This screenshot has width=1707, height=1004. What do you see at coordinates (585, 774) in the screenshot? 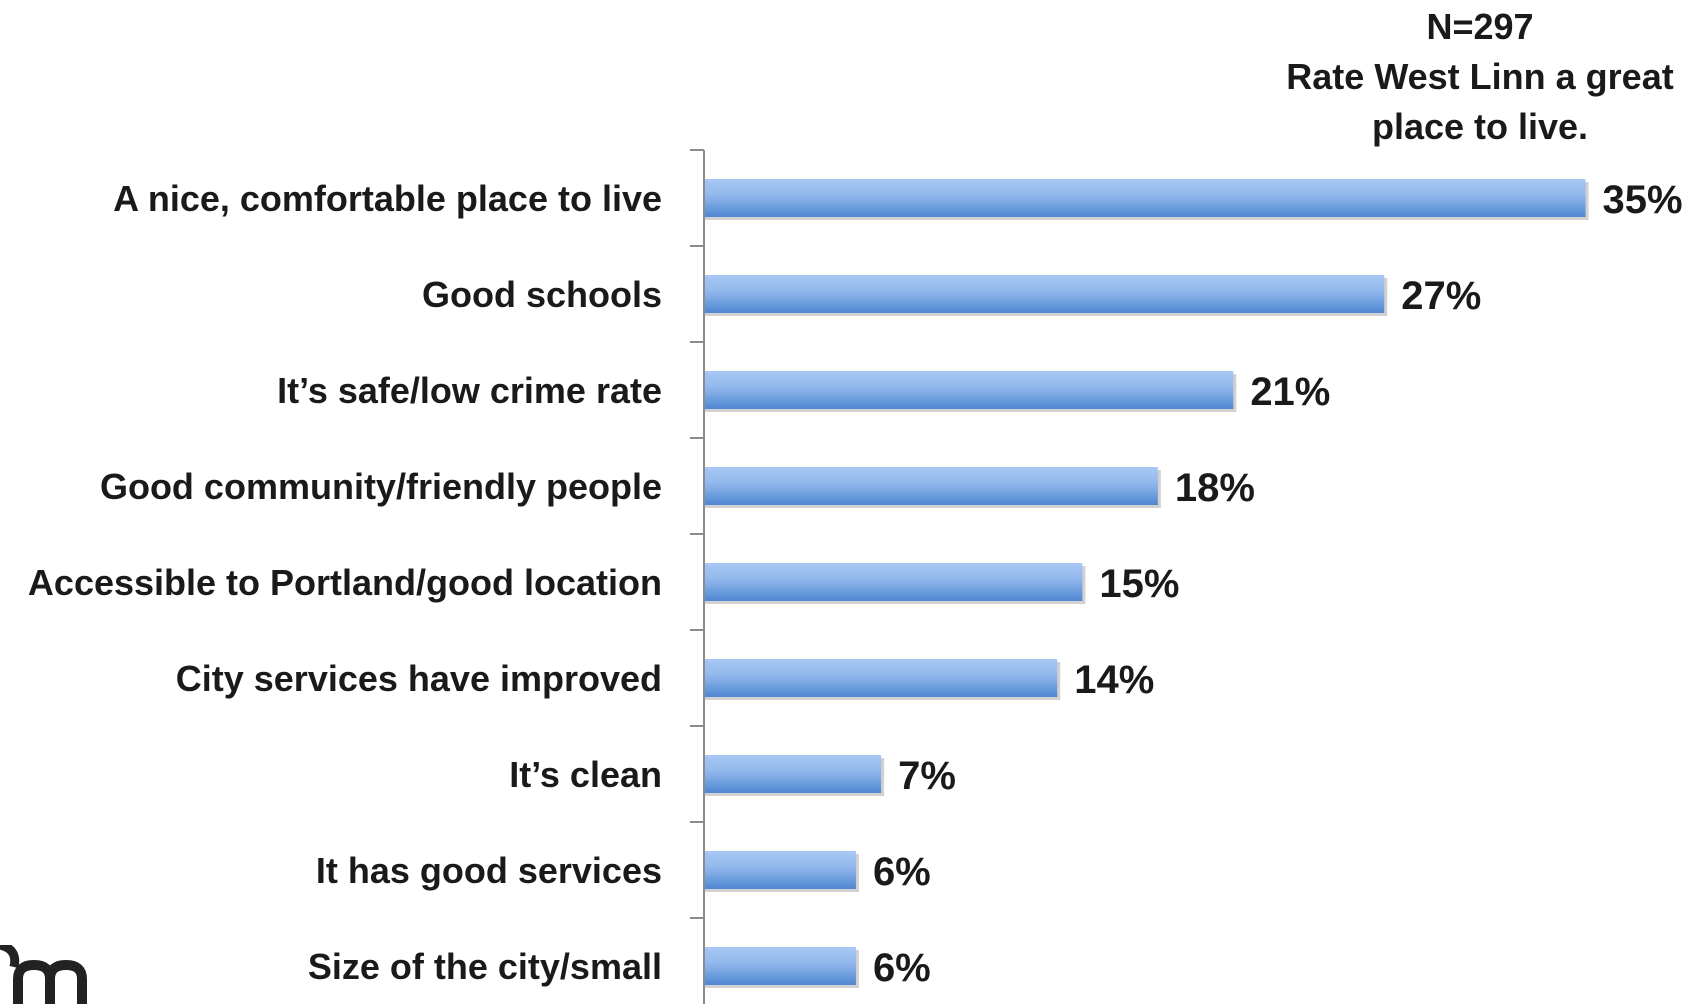
I see `category-label: It’s clean` at bounding box center [585, 774].